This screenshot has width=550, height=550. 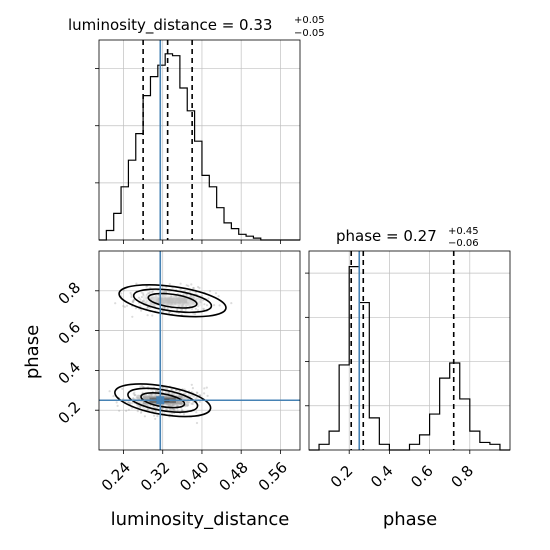 What do you see at coordinates (199, 350) in the screenshot?
I see `joint-frame` at bounding box center [199, 350].